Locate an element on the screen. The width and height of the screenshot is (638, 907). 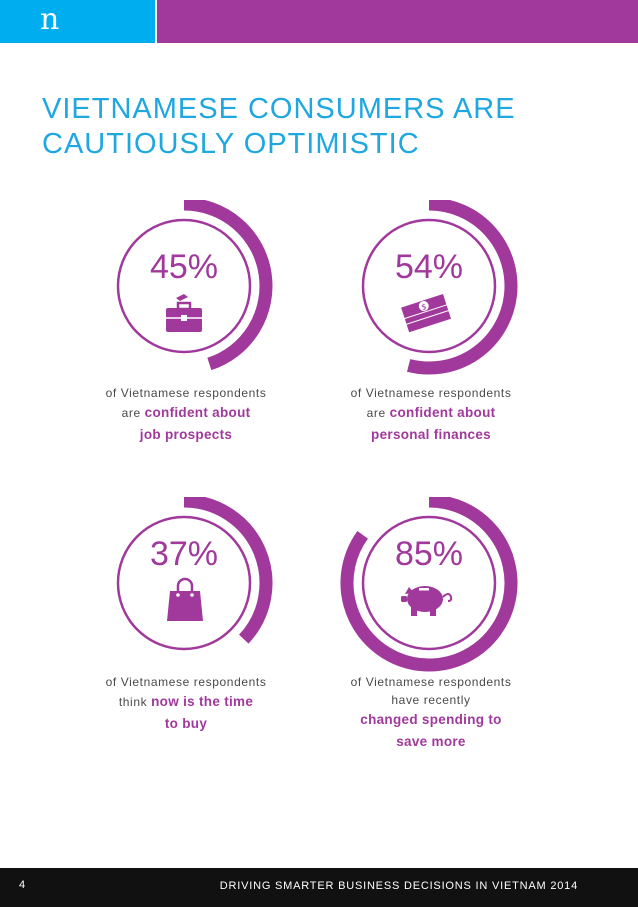
stat-percent: 37% is located at coordinates (184, 554).